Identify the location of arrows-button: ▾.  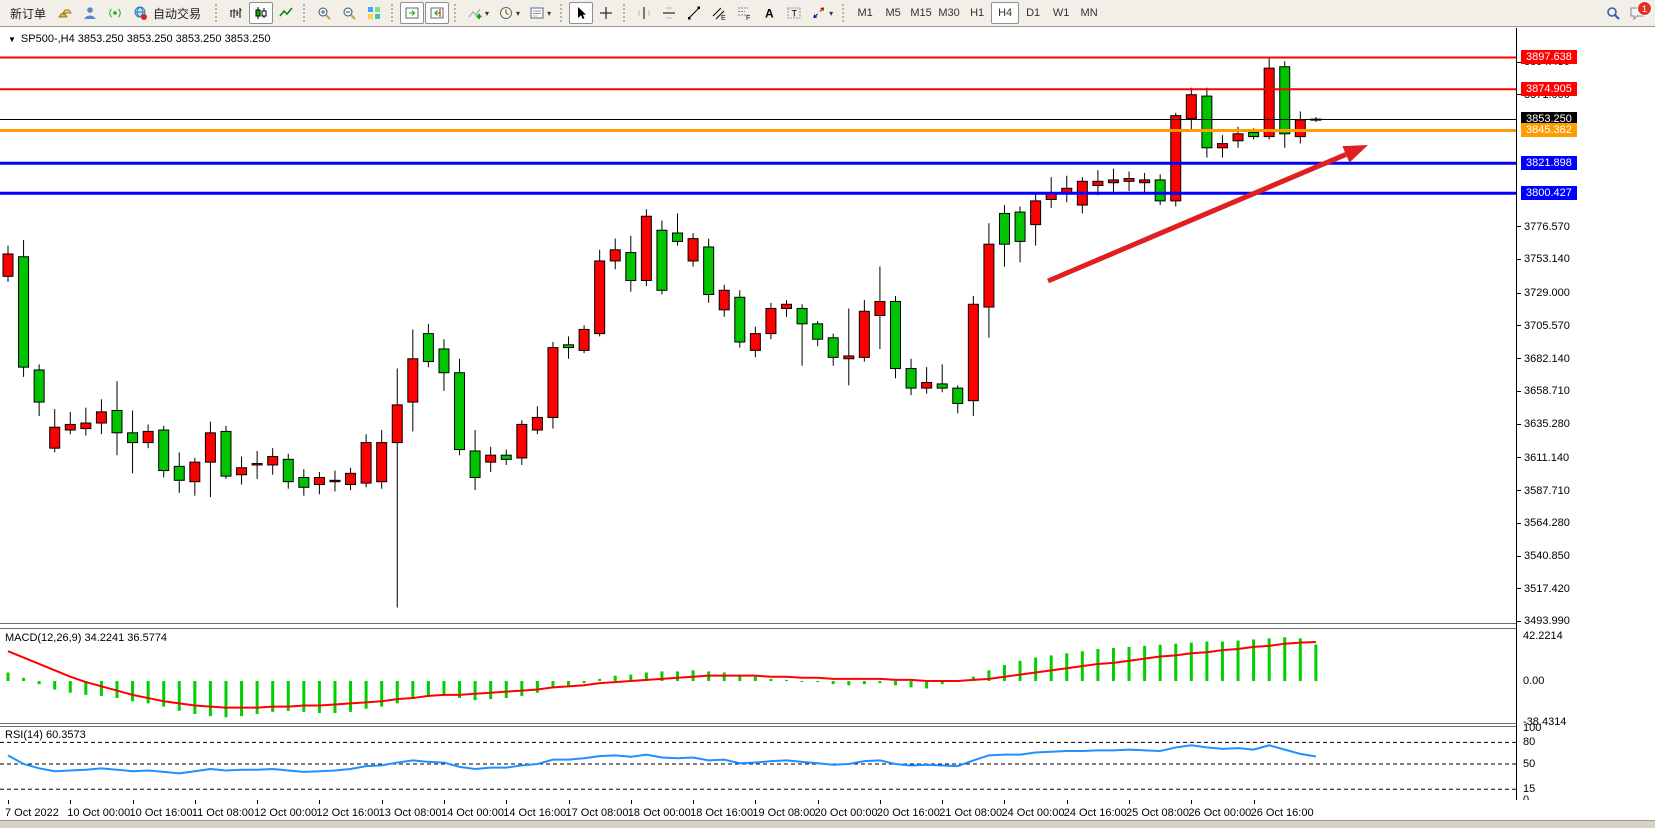
(822, 13).